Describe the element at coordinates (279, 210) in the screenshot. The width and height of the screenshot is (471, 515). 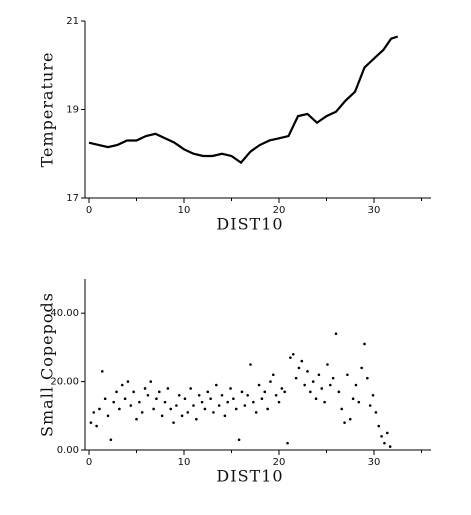
I see `x-tick-label: 20` at that location.